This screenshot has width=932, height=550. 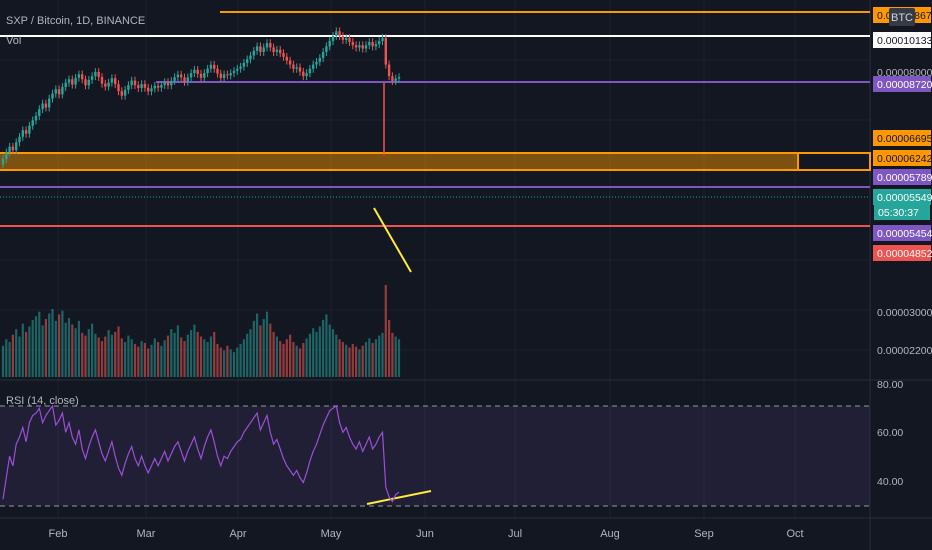 What do you see at coordinates (834, 161) in the screenshot?
I see `zone-extension` at bounding box center [834, 161].